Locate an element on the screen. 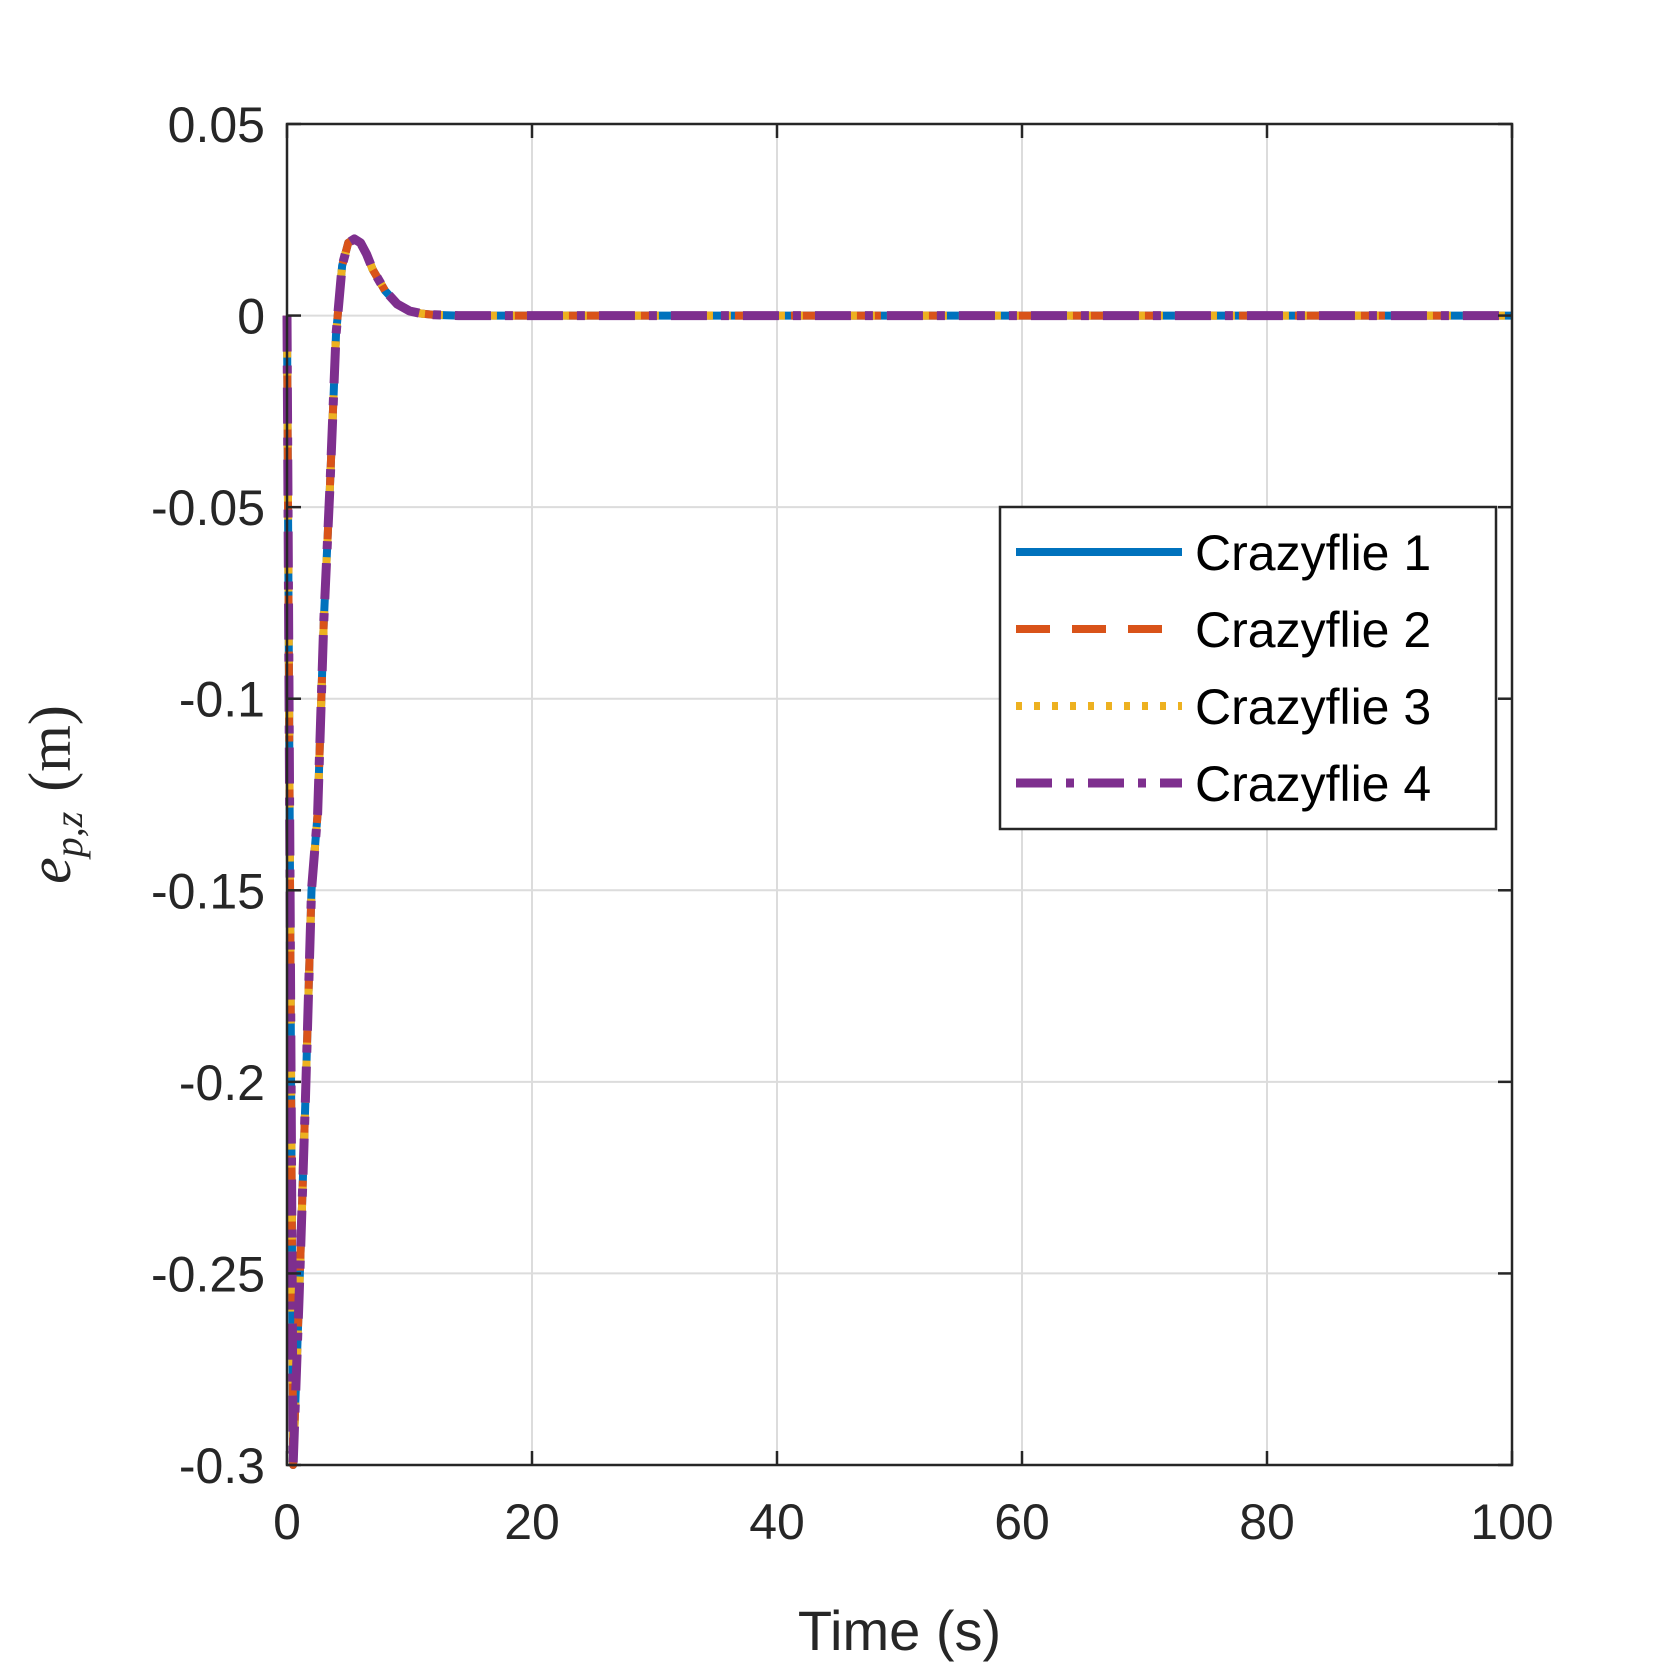  x-tick-label: 80 is located at coordinates (1267, 1522).